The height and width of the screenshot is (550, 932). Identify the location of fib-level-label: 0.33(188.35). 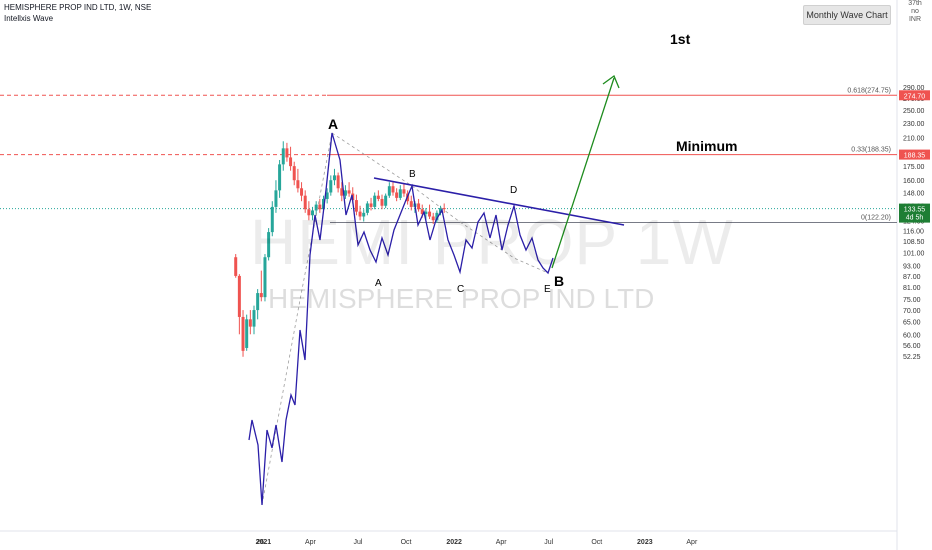
(871, 150).